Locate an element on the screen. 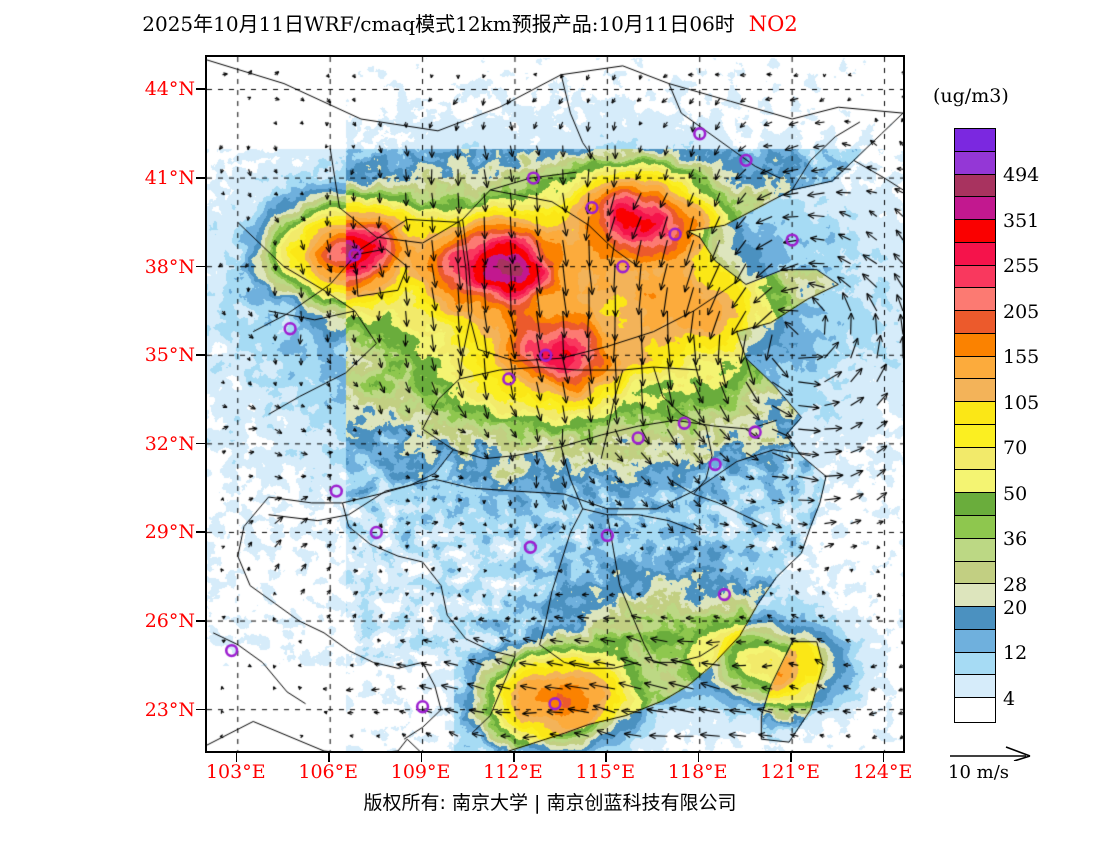 This screenshot has height=850, width=1100. title-main-text: 2025年10月11日WRF/cmaq模式12km预报产品:10月11日06时 is located at coordinates (438, 24).